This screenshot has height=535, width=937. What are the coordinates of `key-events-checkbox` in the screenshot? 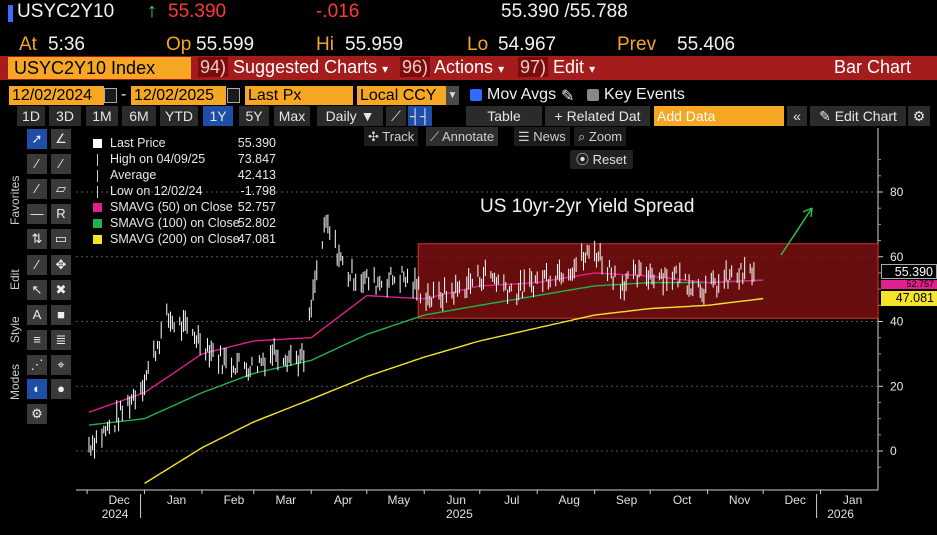 It's located at (593, 95).